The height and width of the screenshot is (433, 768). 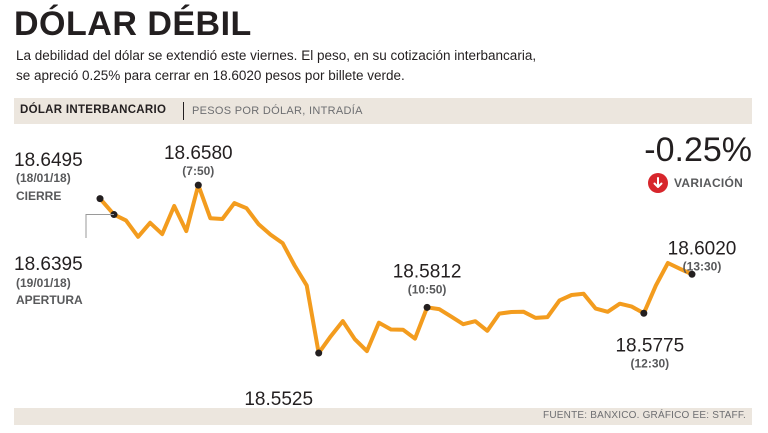 I want to click on afternoon-point, so click(x=644, y=313).